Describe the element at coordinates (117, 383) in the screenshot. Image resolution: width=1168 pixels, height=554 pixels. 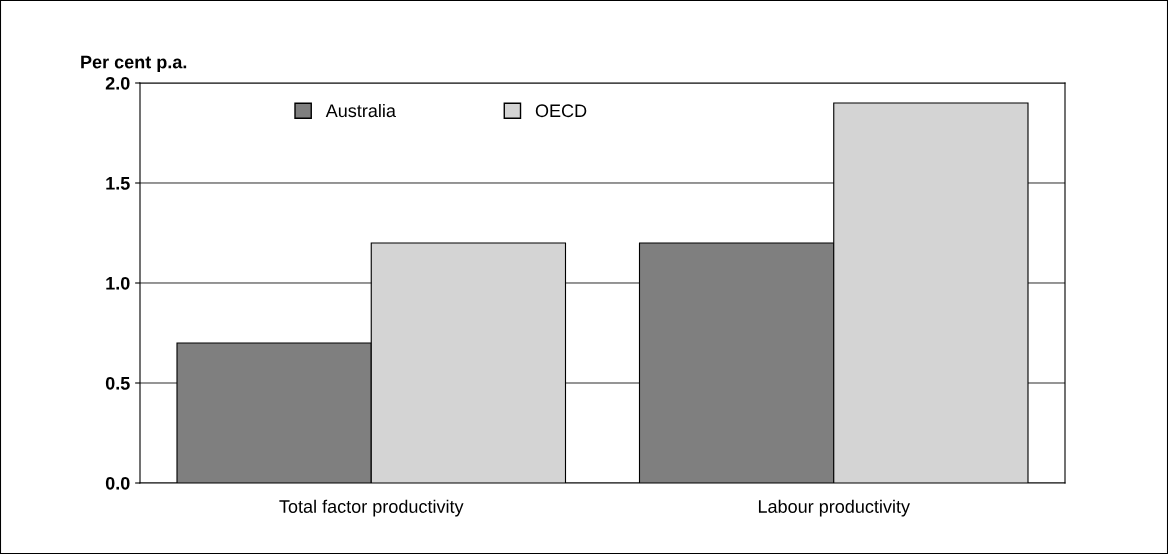
I see `y-tick-label: 0.5` at that location.